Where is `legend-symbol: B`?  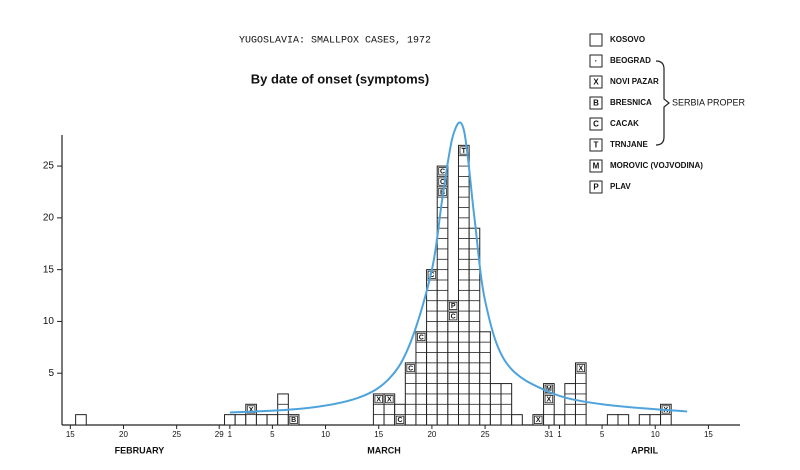 legend-symbol: B is located at coordinates (596, 103).